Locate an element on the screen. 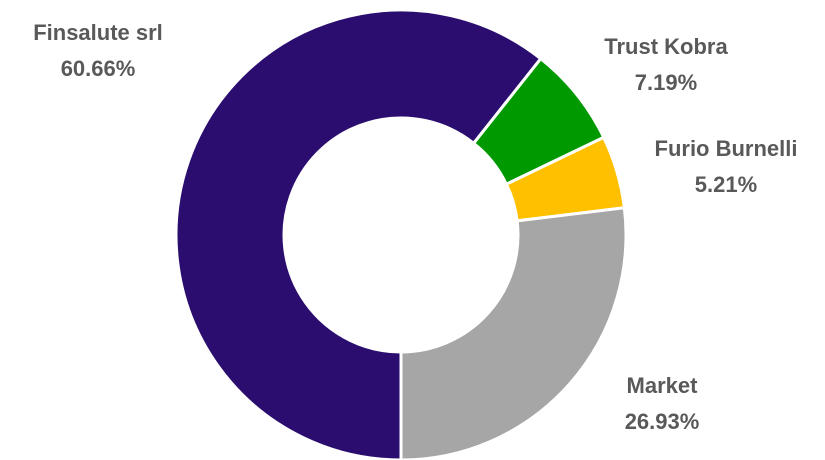  slice-value: 7.19% is located at coordinates (666, 82).